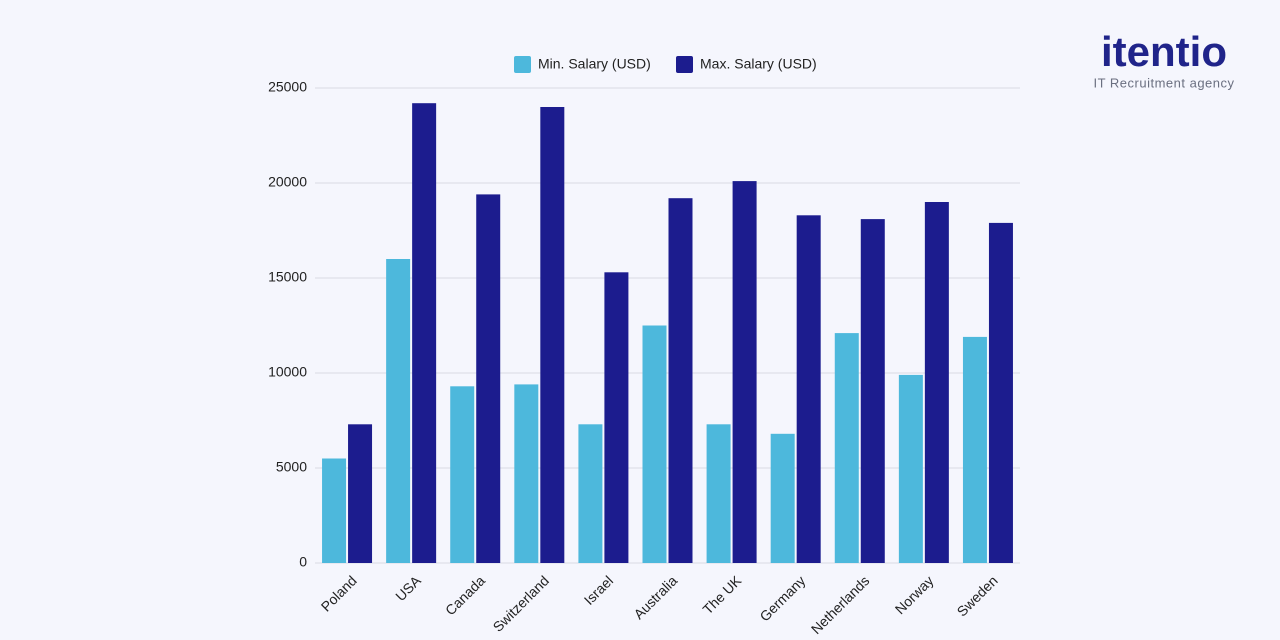 The height and width of the screenshot is (640, 1280). I want to click on y-tick-label: 5000, so click(291, 467).